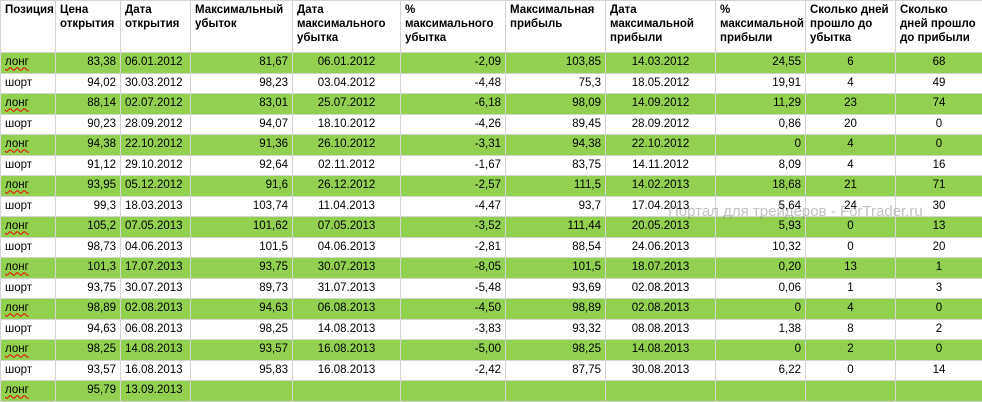 The image size is (982, 402). Describe the element at coordinates (453, 26) in the screenshot. I see `header-cell: % максимального убытка` at that location.